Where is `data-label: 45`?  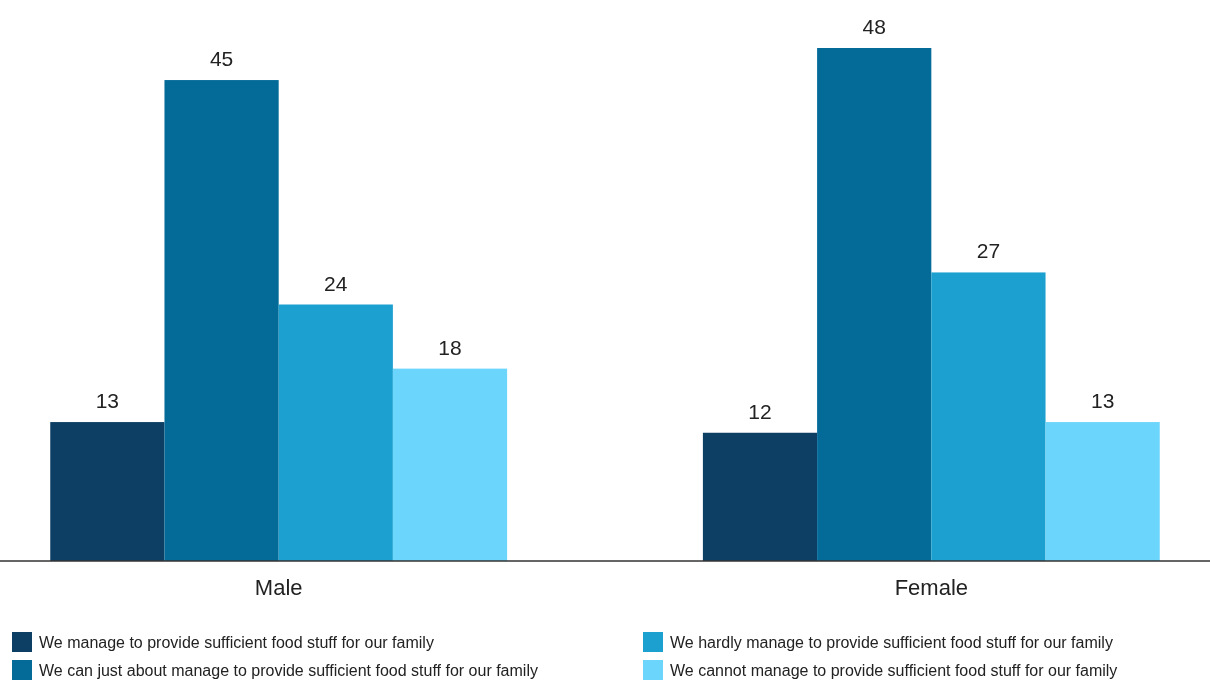
data-label: 45 is located at coordinates (221, 59).